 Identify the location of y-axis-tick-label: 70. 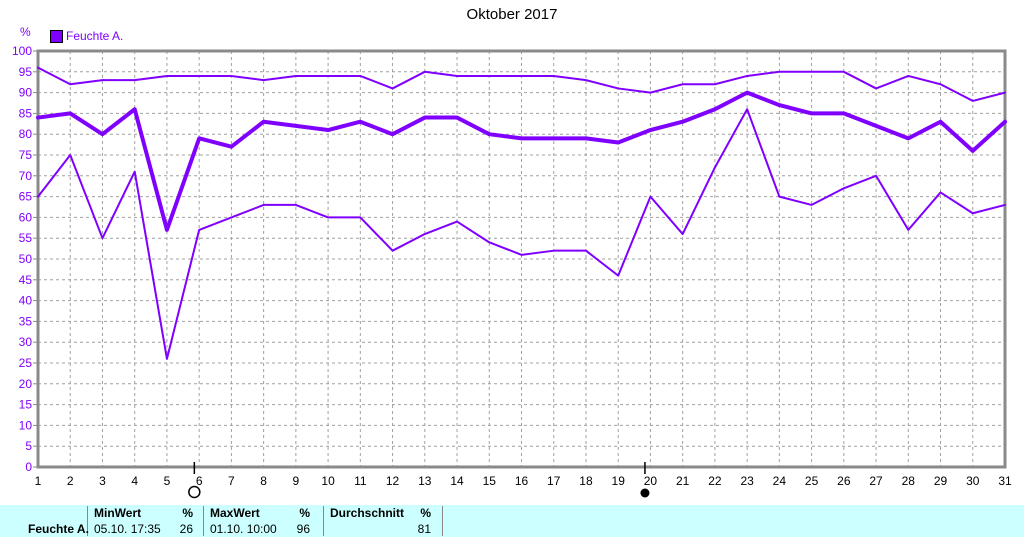
(26, 176).